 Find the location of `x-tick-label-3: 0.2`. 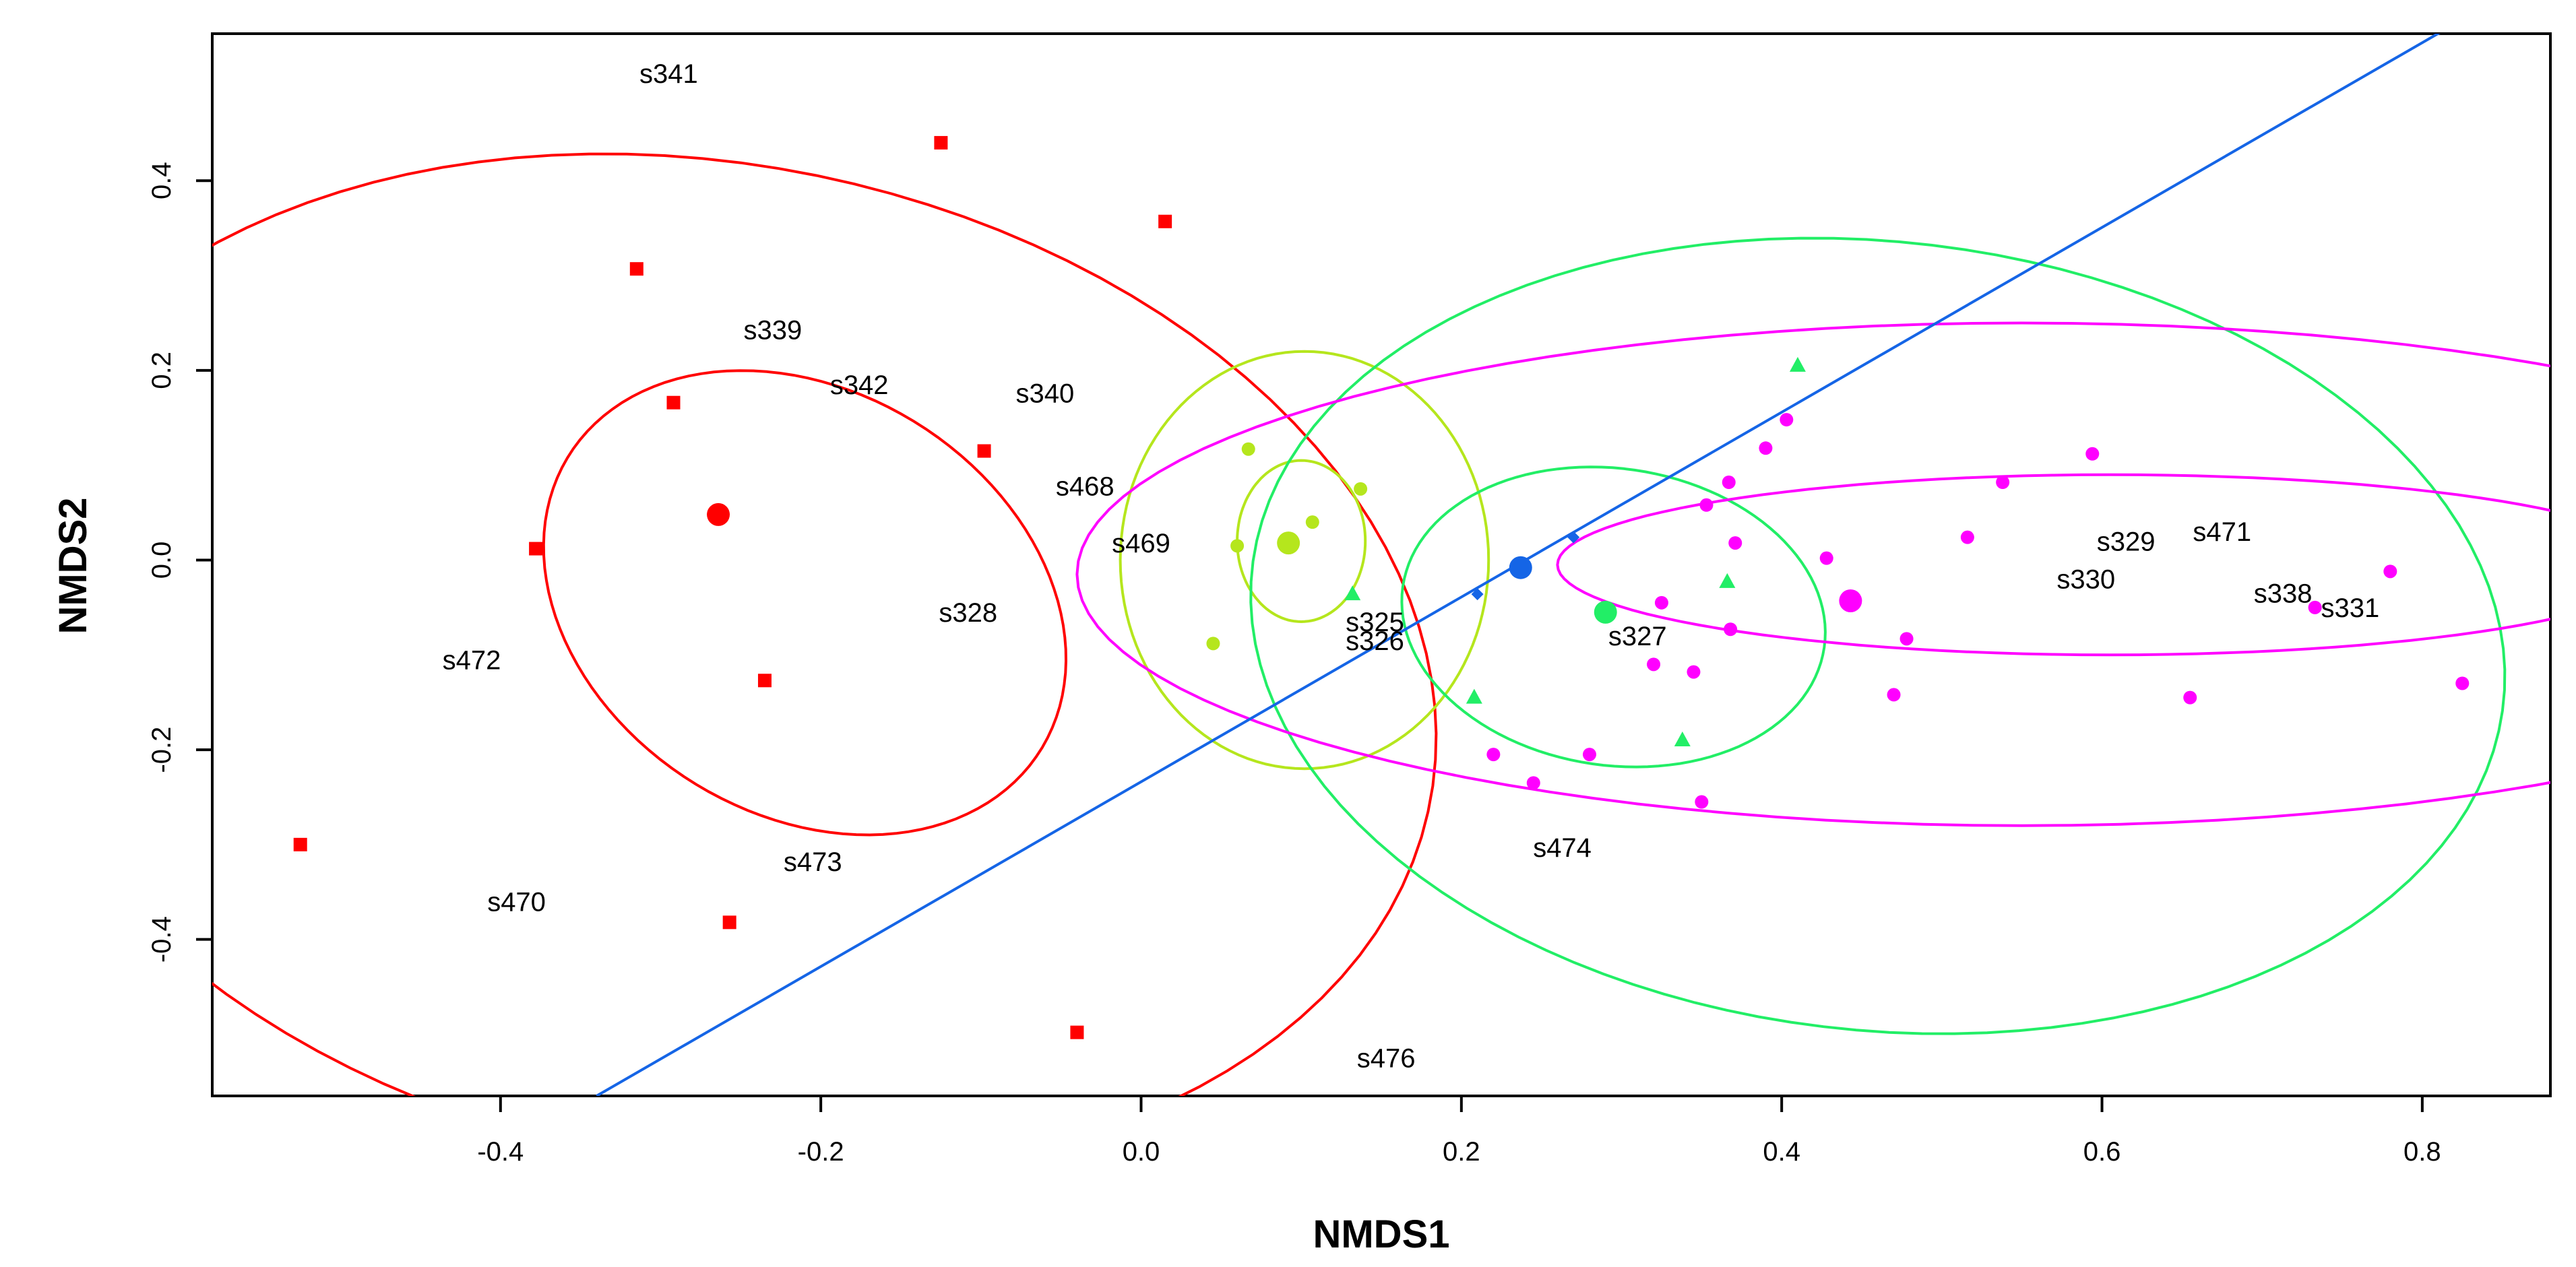

x-tick-label-3: 0.2 is located at coordinates (1461, 1152).